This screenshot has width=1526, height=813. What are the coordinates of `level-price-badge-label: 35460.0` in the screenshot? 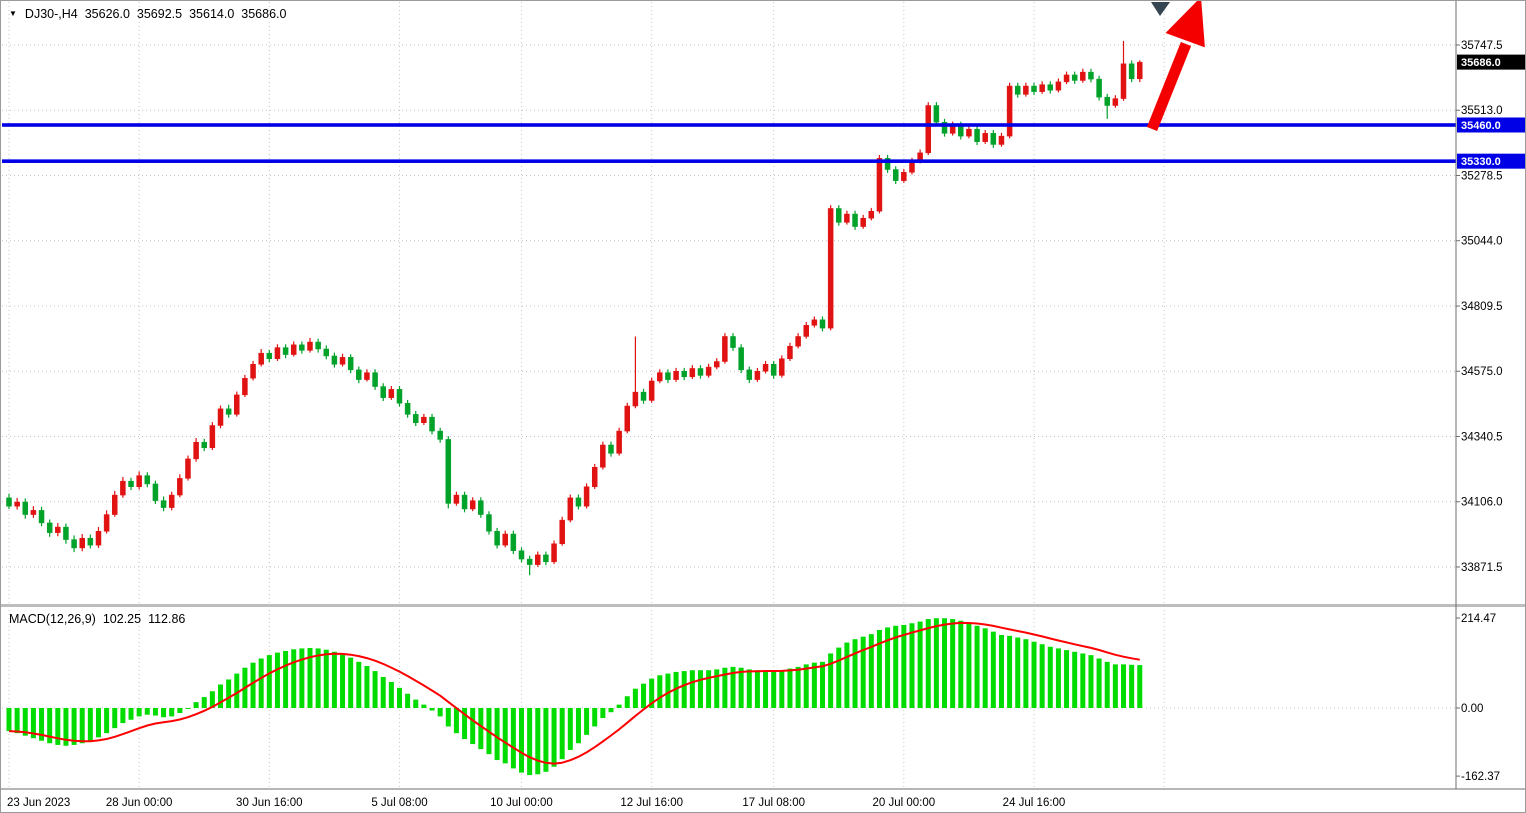 It's located at (1481, 126).